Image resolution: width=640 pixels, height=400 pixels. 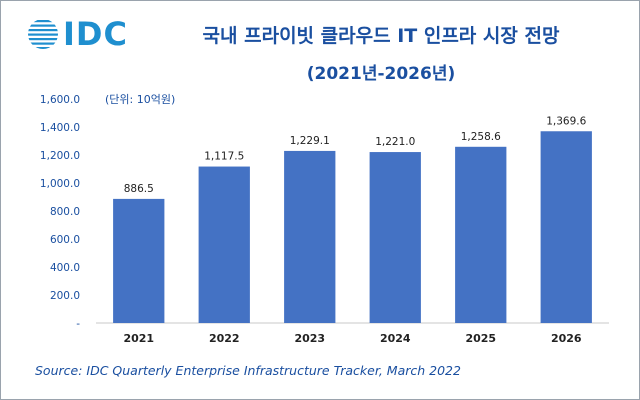 What do you see at coordinates (60, 100) in the screenshot?
I see `y-tick-label: 1,600.0` at bounding box center [60, 100].